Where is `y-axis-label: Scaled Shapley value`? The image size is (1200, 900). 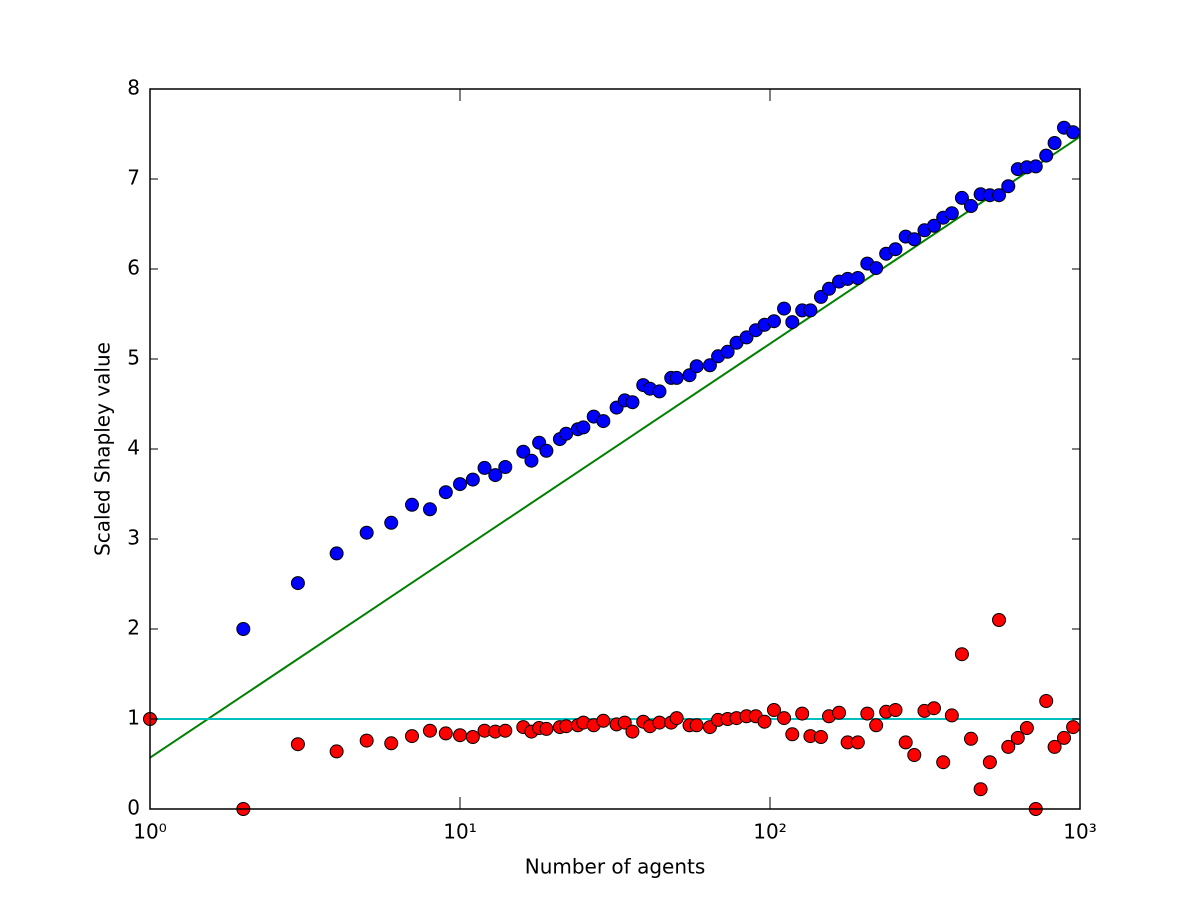
y-axis-label: Scaled Shapley value is located at coordinates (103, 449).